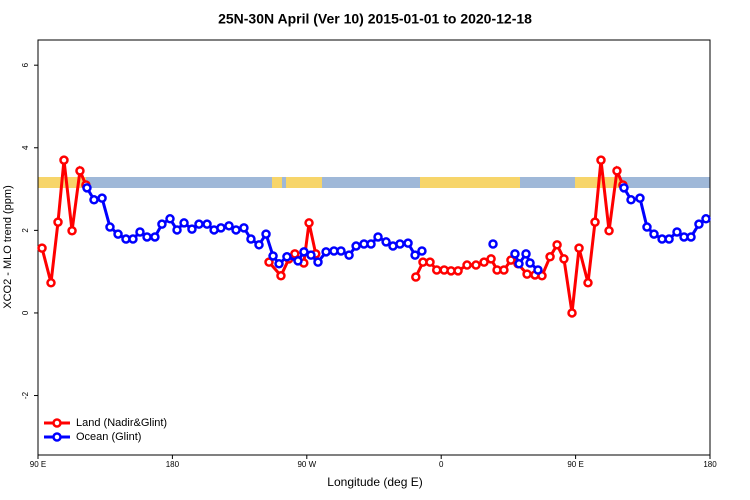 This screenshot has height=500, width=750. I want to click on land-mask-strip, so click(374, 182).